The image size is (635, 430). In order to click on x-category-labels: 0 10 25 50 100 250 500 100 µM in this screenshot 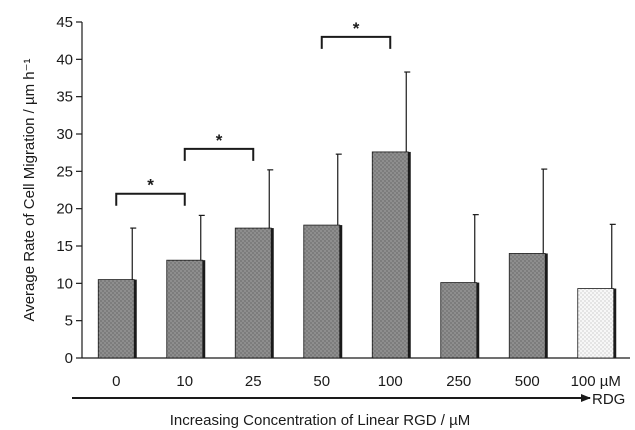, I will do `click(366, 381)`.